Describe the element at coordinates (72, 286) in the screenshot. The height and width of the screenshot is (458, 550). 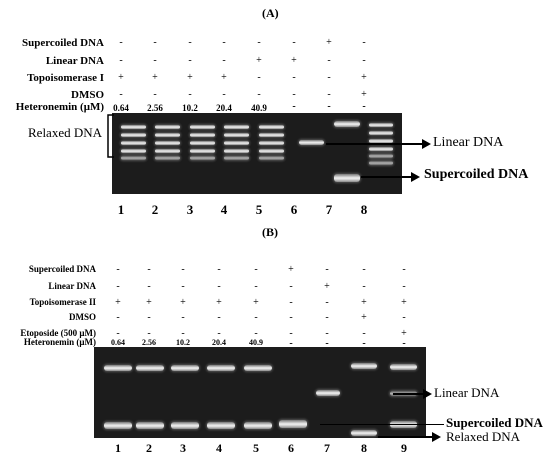
I see `row-label-b-linear-dna: Linear DNA` at that location.